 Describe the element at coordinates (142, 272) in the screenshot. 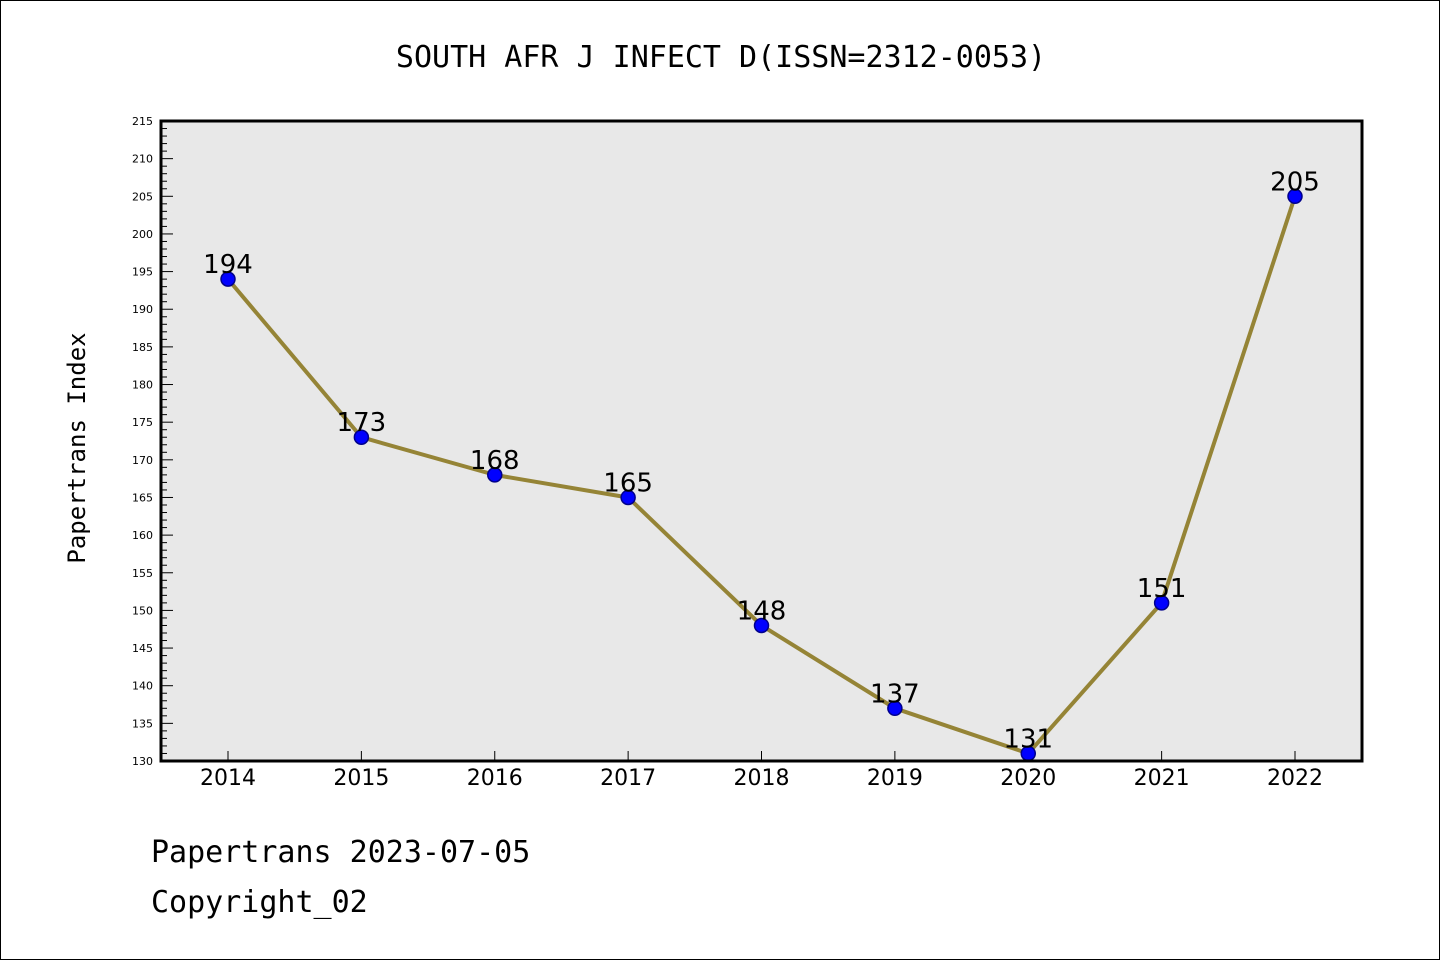

I see `y-tick-label: 195` at that location.